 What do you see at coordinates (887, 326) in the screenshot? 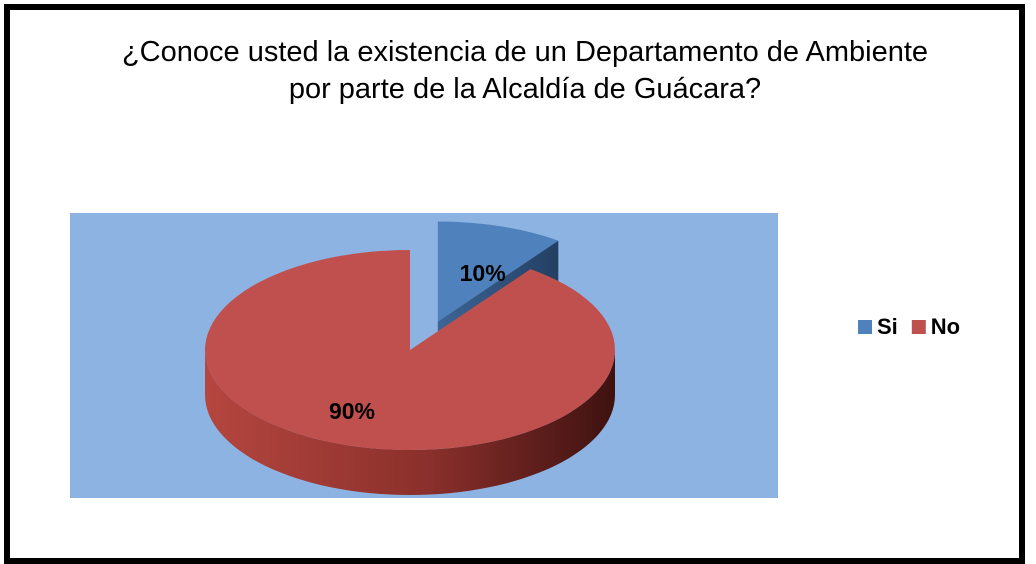
I see `legend-label: Si` at bounding box center [887, 326].